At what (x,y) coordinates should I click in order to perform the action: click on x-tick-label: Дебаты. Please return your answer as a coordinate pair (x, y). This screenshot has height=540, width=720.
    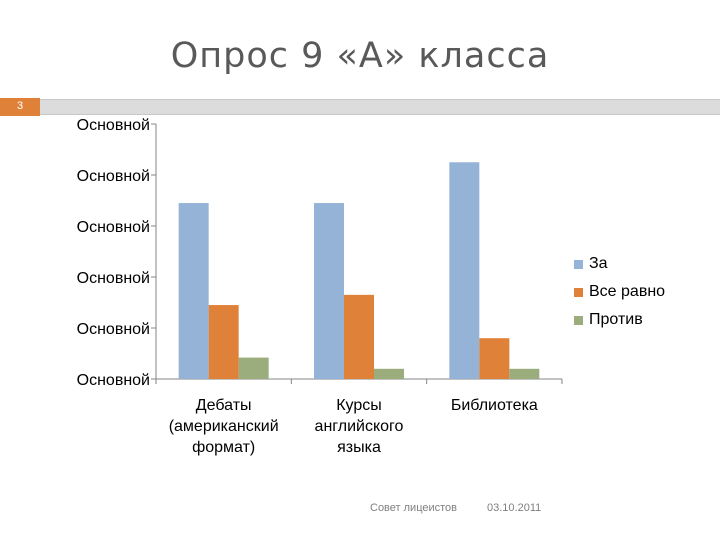
    Looking at the image, I should click on (224, 405).